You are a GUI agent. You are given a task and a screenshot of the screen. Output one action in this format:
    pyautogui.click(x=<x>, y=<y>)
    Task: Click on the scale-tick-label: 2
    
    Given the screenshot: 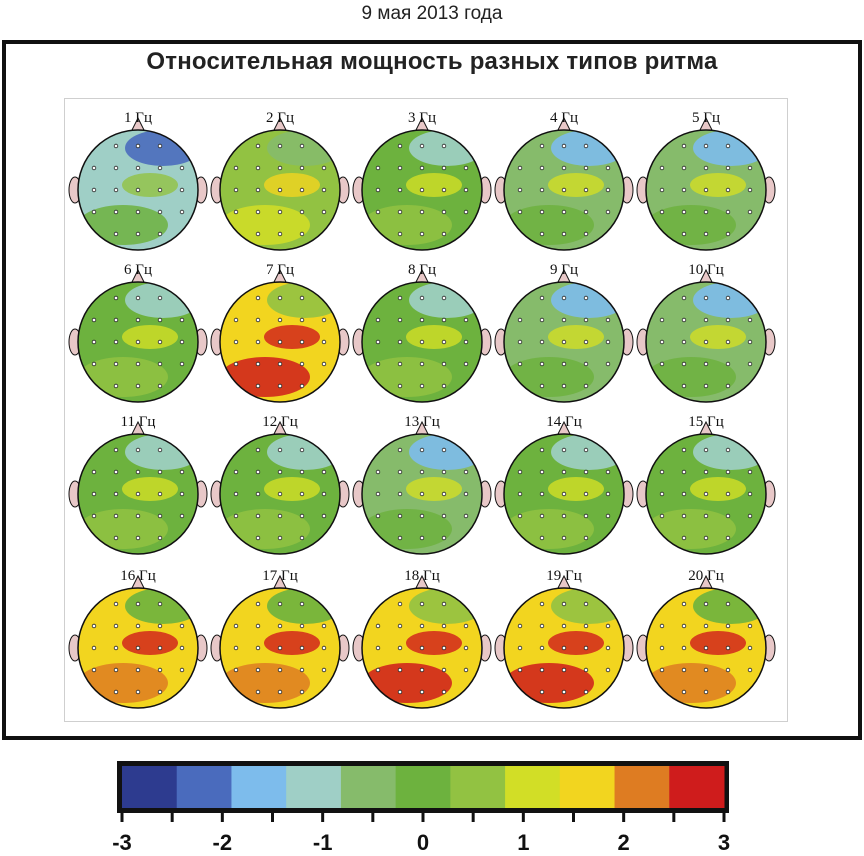 What is the action you would take?
    pyautogui.click(x=624, y=842)
    